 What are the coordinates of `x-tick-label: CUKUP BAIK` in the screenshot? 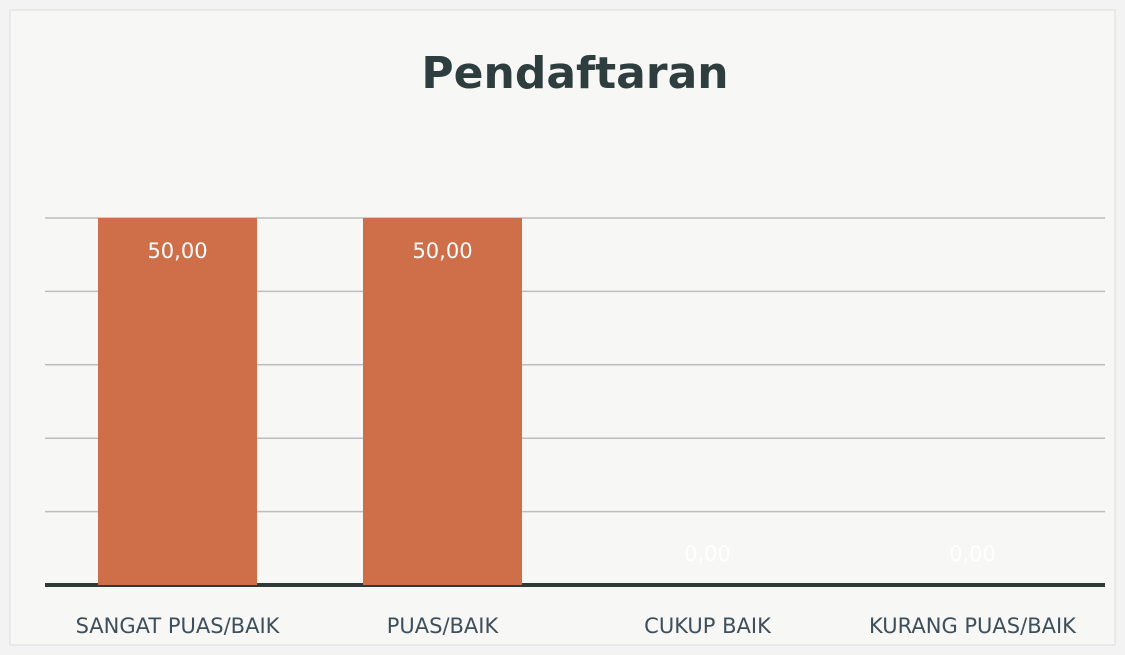 It's located at (708, 626).